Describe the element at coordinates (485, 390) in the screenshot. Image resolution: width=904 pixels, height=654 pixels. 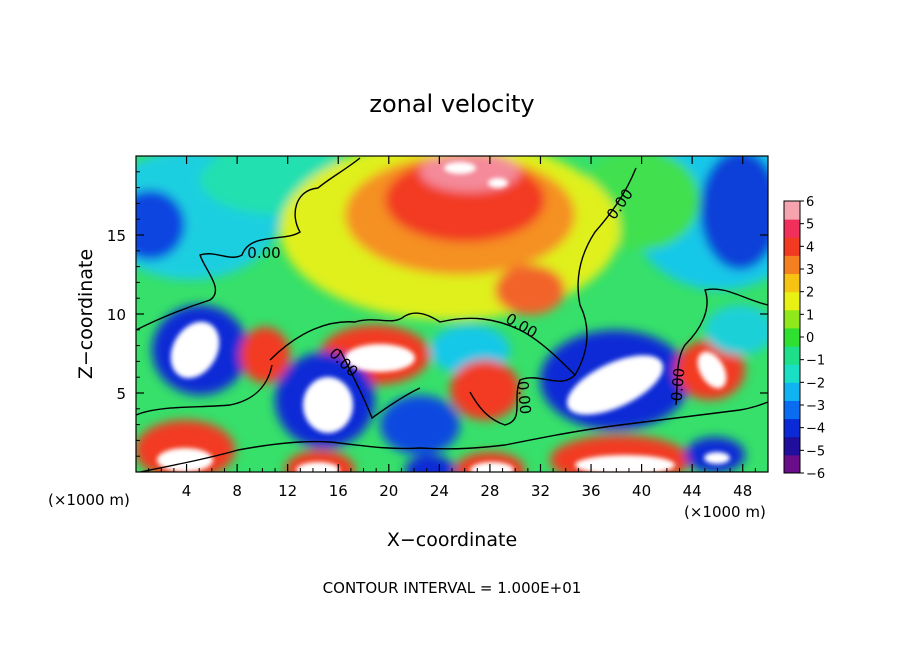
I see `region-red-center-right` at that location.